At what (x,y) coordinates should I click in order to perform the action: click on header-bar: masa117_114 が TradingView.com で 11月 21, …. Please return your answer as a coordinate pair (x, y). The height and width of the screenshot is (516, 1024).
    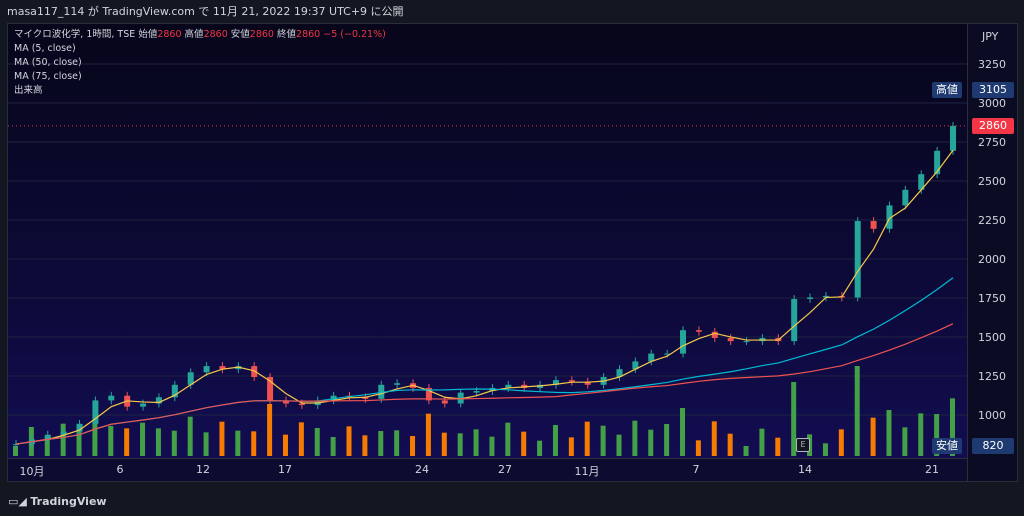
    Looking at the image, I should click on (512, 11).